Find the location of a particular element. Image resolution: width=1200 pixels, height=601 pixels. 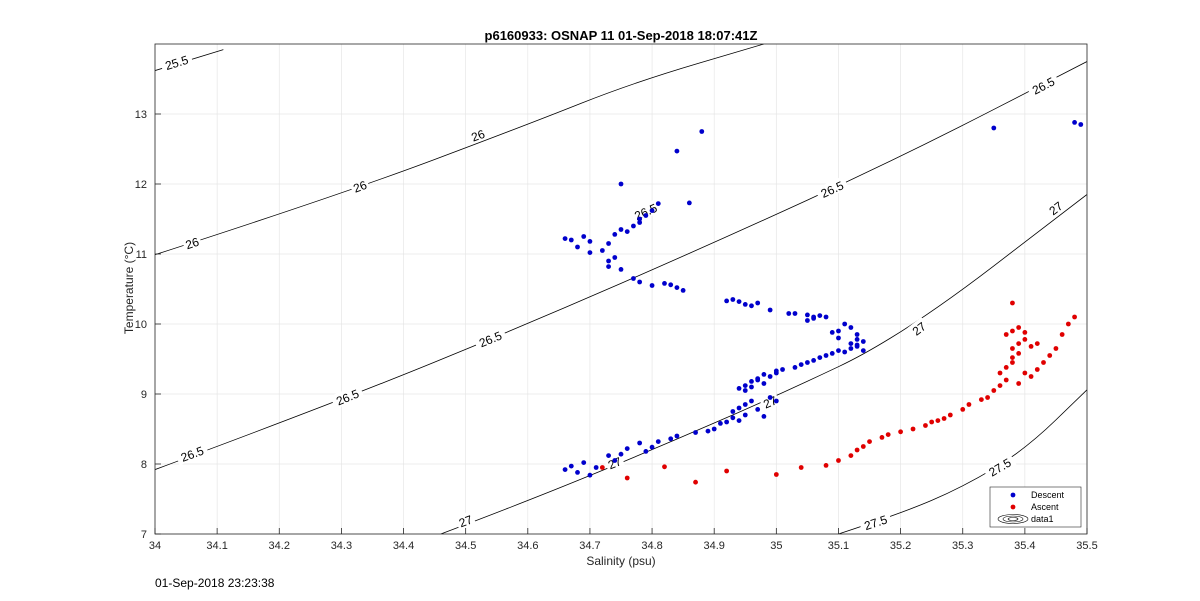

y-tick-label: 9 is located at coordinates (144, 395).